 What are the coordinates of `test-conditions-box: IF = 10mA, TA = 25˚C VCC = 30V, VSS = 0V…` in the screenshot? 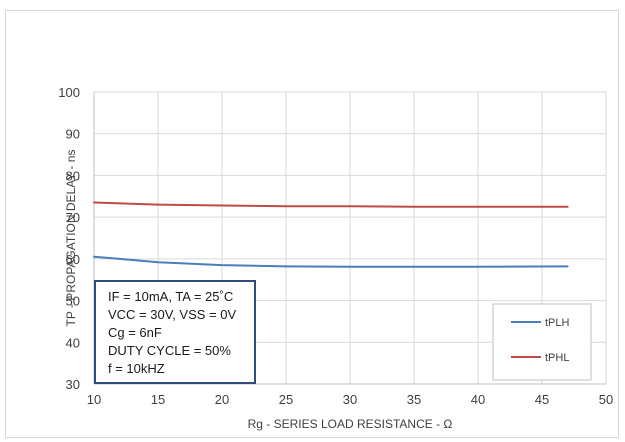 It's located at (175, 332).